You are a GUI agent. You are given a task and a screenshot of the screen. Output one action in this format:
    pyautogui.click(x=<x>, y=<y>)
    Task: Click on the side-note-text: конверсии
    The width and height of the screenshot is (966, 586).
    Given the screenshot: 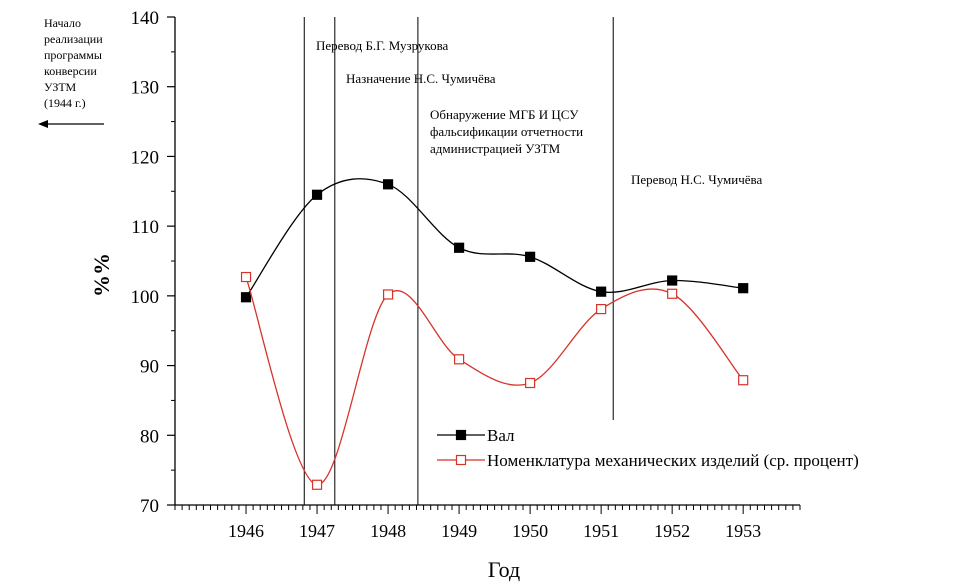 What is the action you would take?
    pyautogui.click(x=70, y=71)
    